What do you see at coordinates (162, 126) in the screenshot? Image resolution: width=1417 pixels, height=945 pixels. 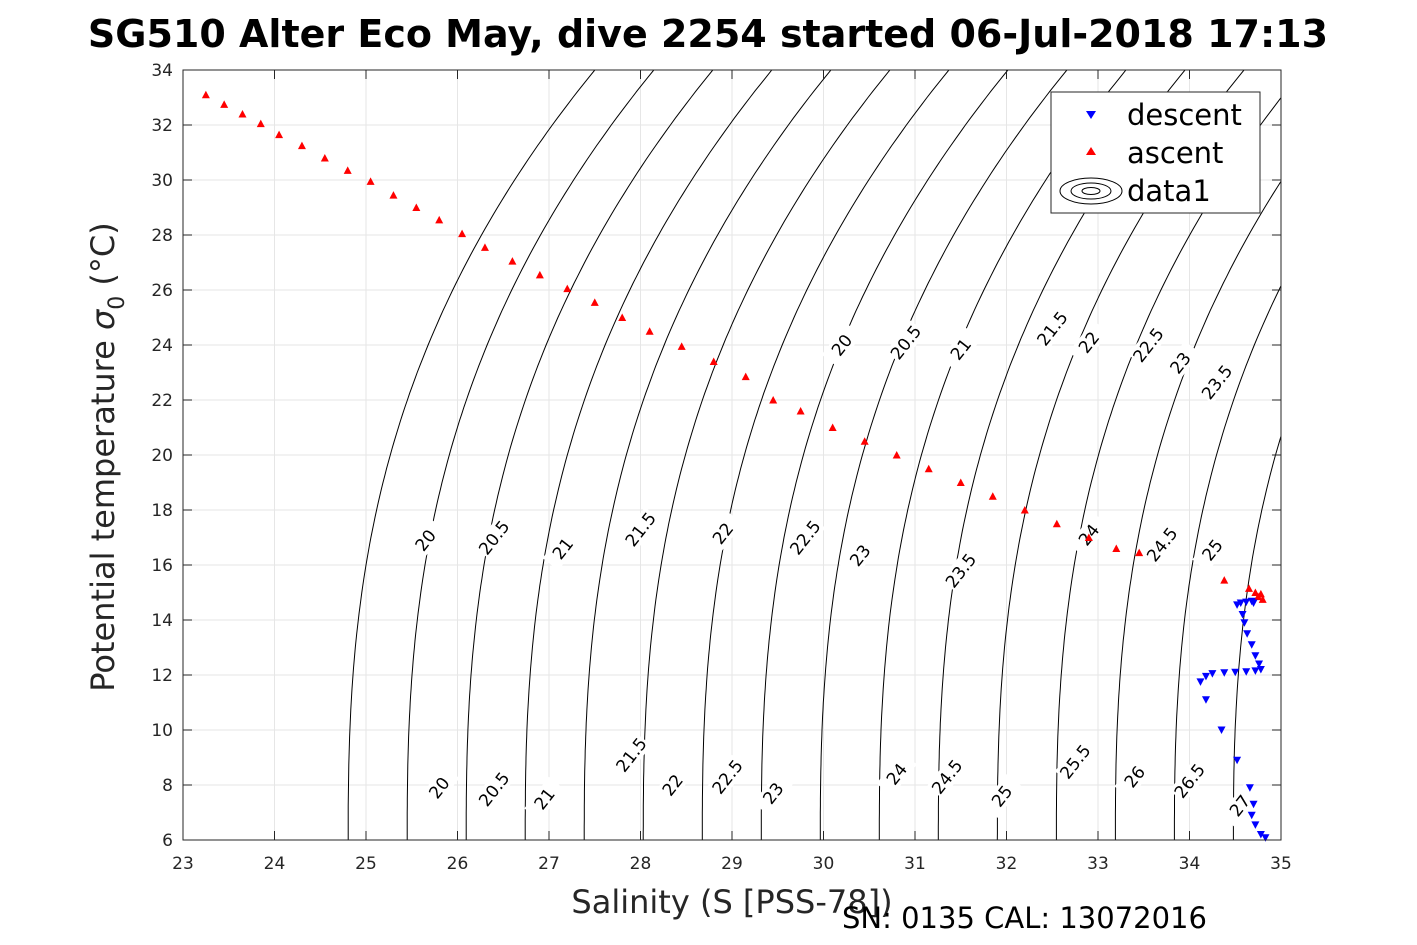 I see `y-tick-label: 32` at bounding box center [162, 126].